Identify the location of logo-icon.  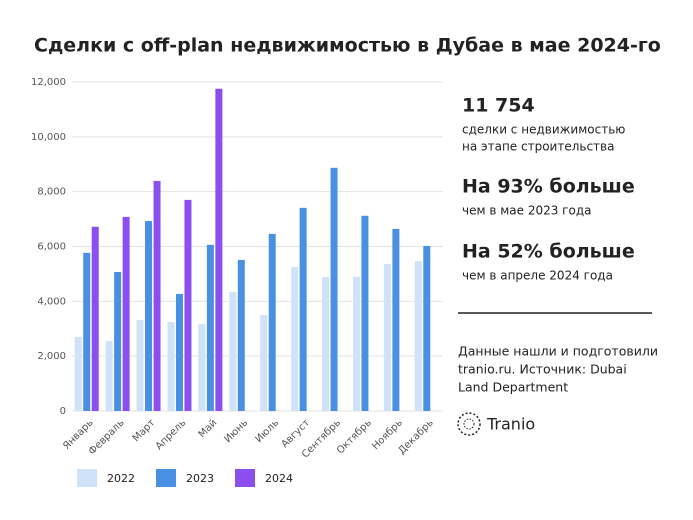
(469, 424).